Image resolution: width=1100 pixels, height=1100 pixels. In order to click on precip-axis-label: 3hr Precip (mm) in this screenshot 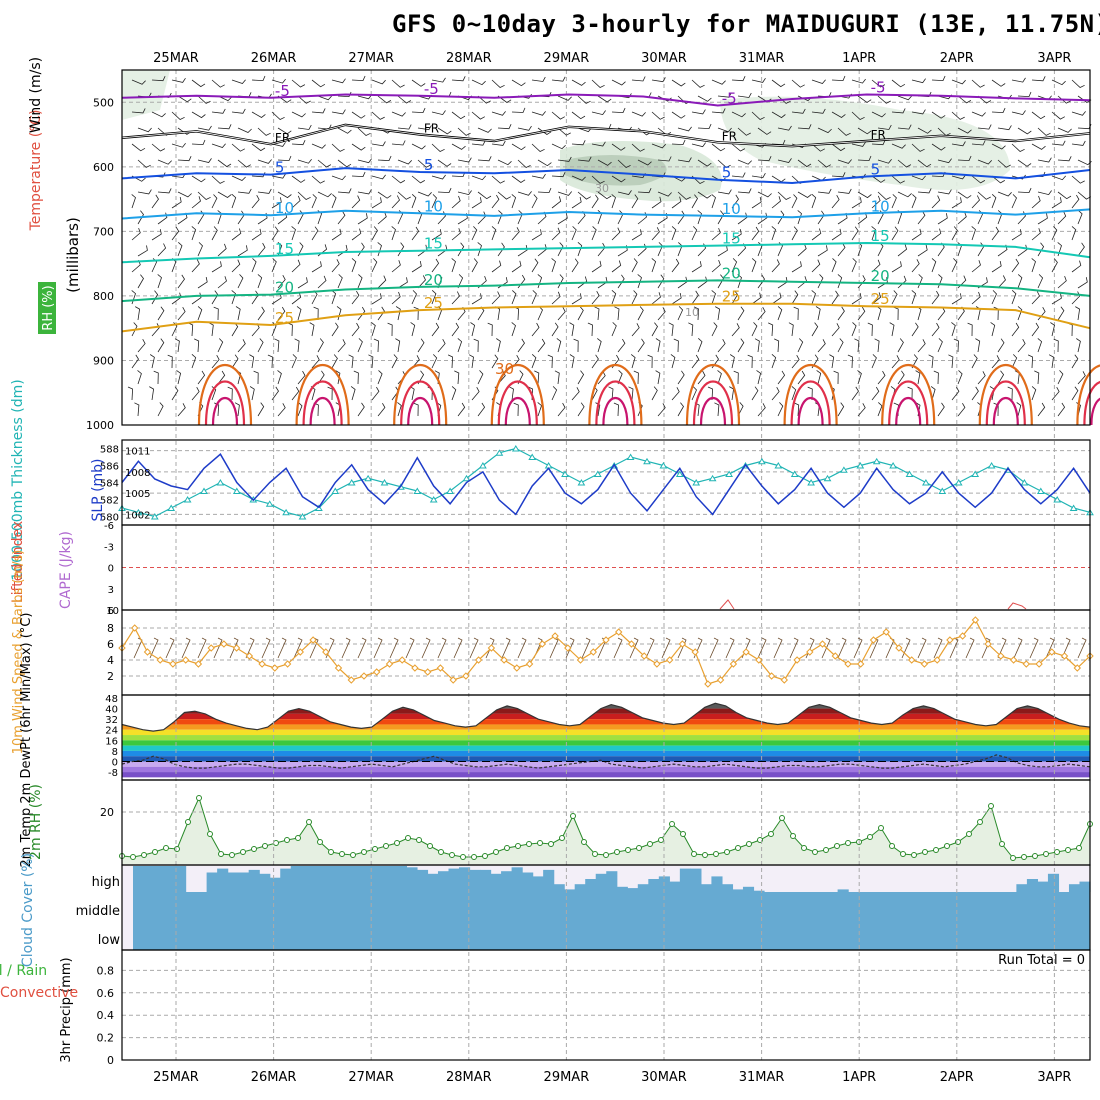, I will do `click(66, 1009)`.